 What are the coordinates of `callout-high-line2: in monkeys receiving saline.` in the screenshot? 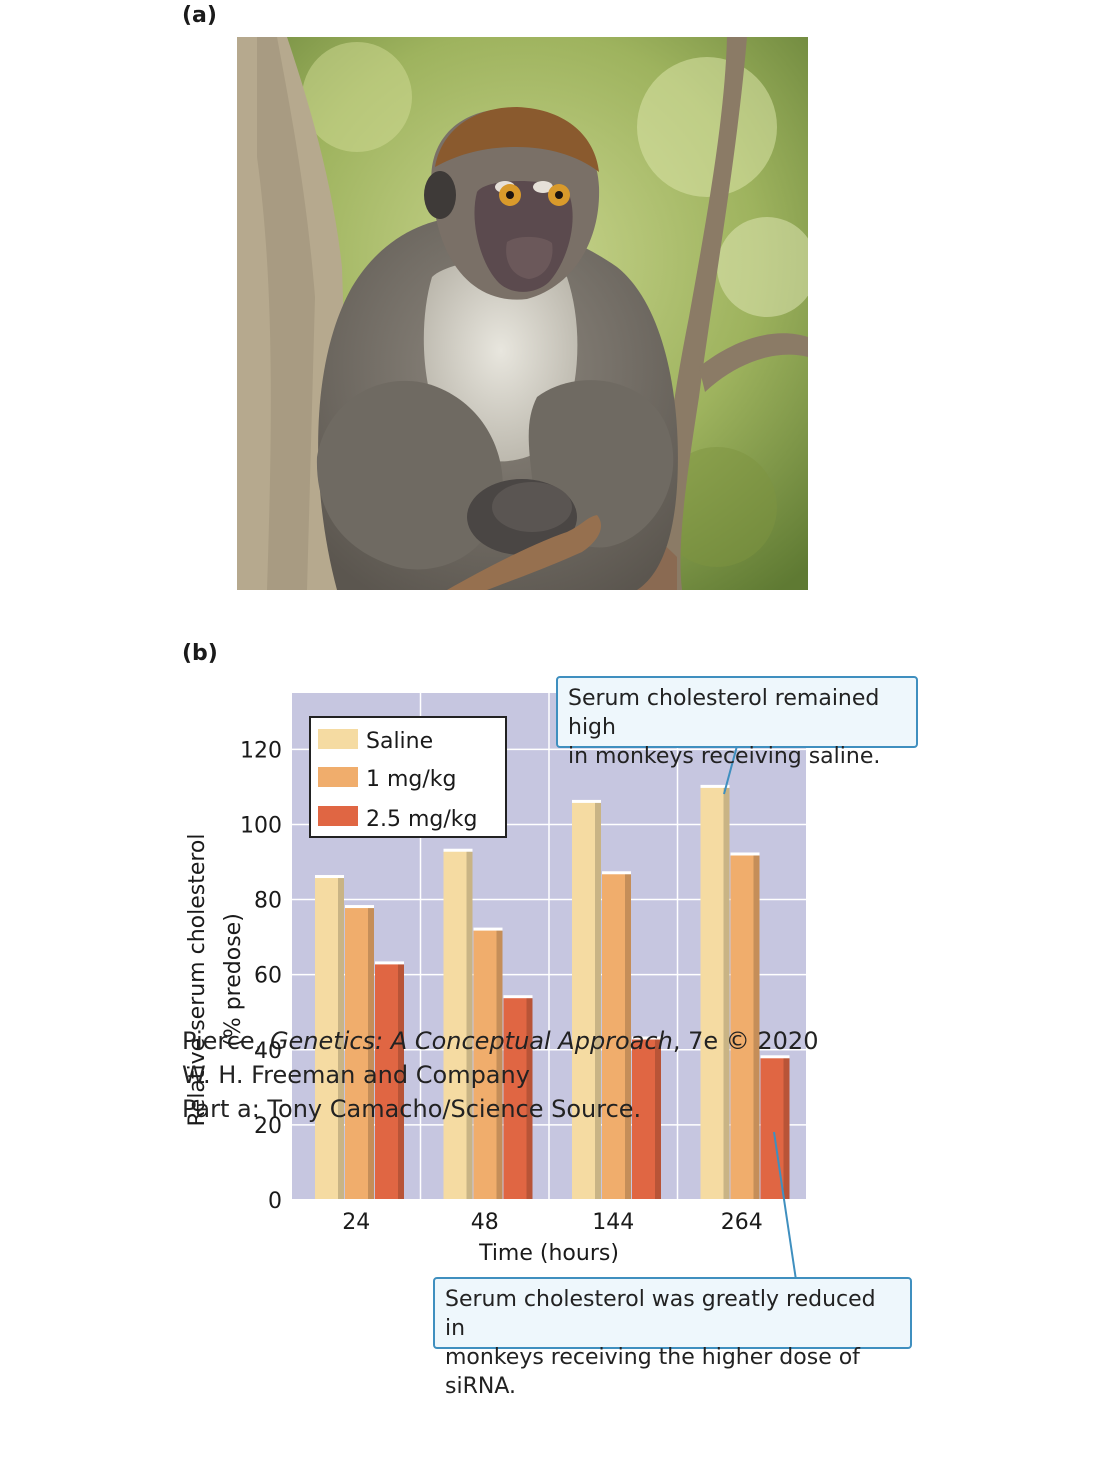 It's located at (724, 756).